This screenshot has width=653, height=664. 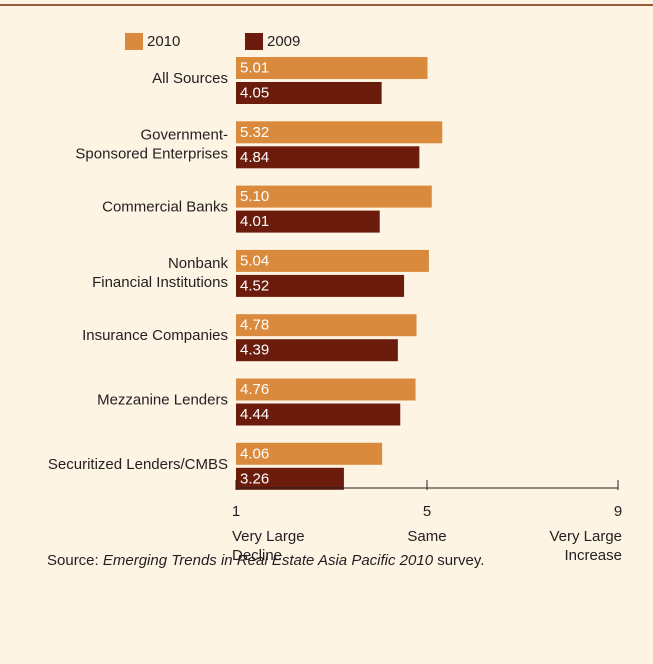 I want to click on value-label: 4.44, so click(x=254, y=414).